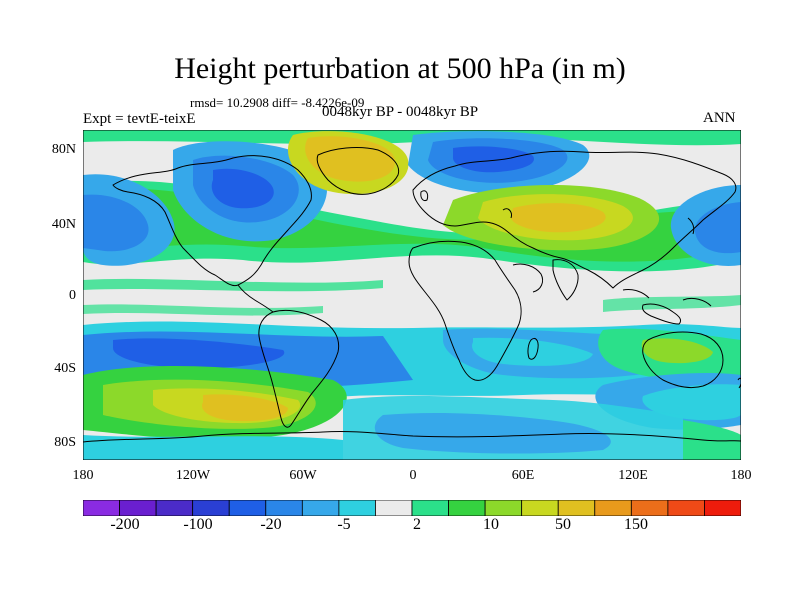 Image resolution: width=800 pixels, height=600 pixels. What do you see at coordinates (198, 524) in the screenshot?
I see `colorbar-label-neg100: -100` at bounding box center [198, 524].